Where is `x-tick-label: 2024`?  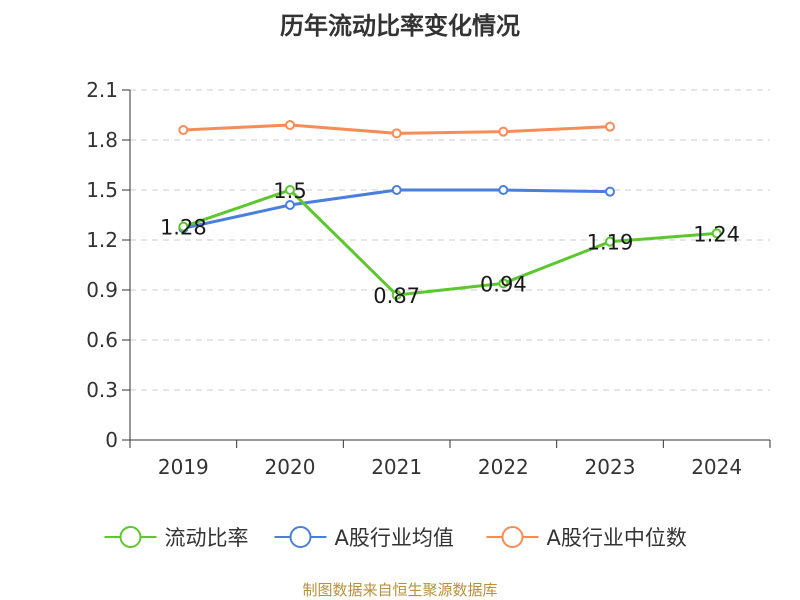 x-tick-label: 2024 is located at coordinates (716, 467).